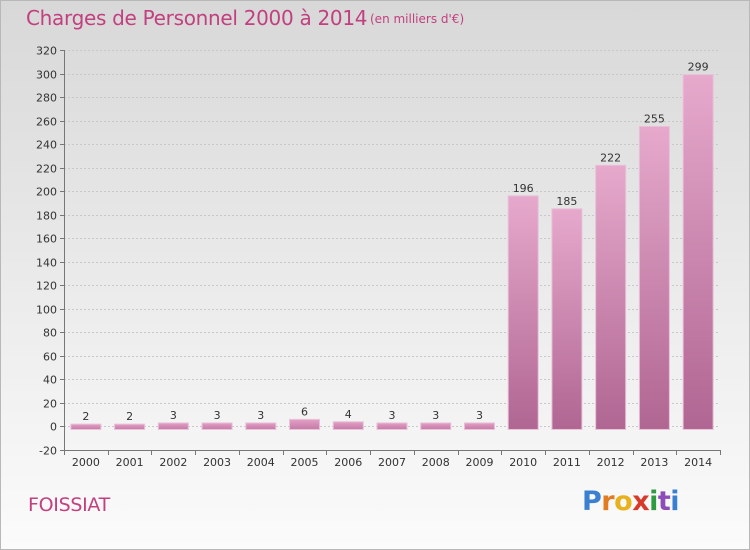 This screenshot has height=550, width=750. What do you see at coordinates (217, 462) in the screenshot?
I see `x-tick-label: 2003` at bounding box center [217, 462].